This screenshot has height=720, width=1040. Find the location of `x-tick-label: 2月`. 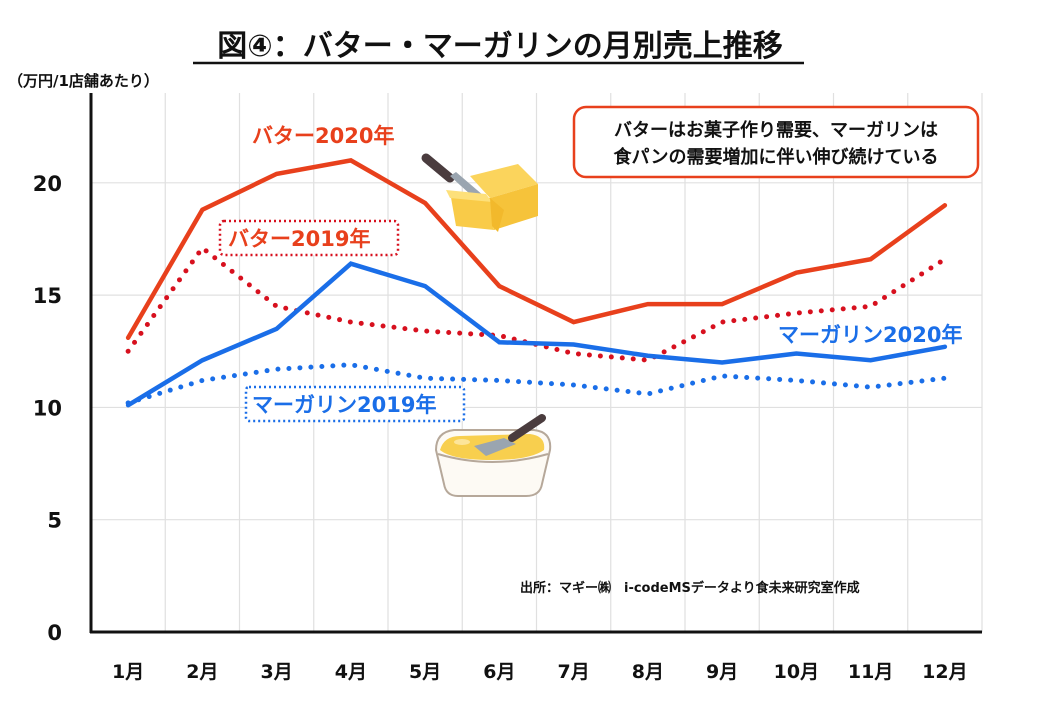

x-tick-label: 2月 is located at coordinates (202, 672).